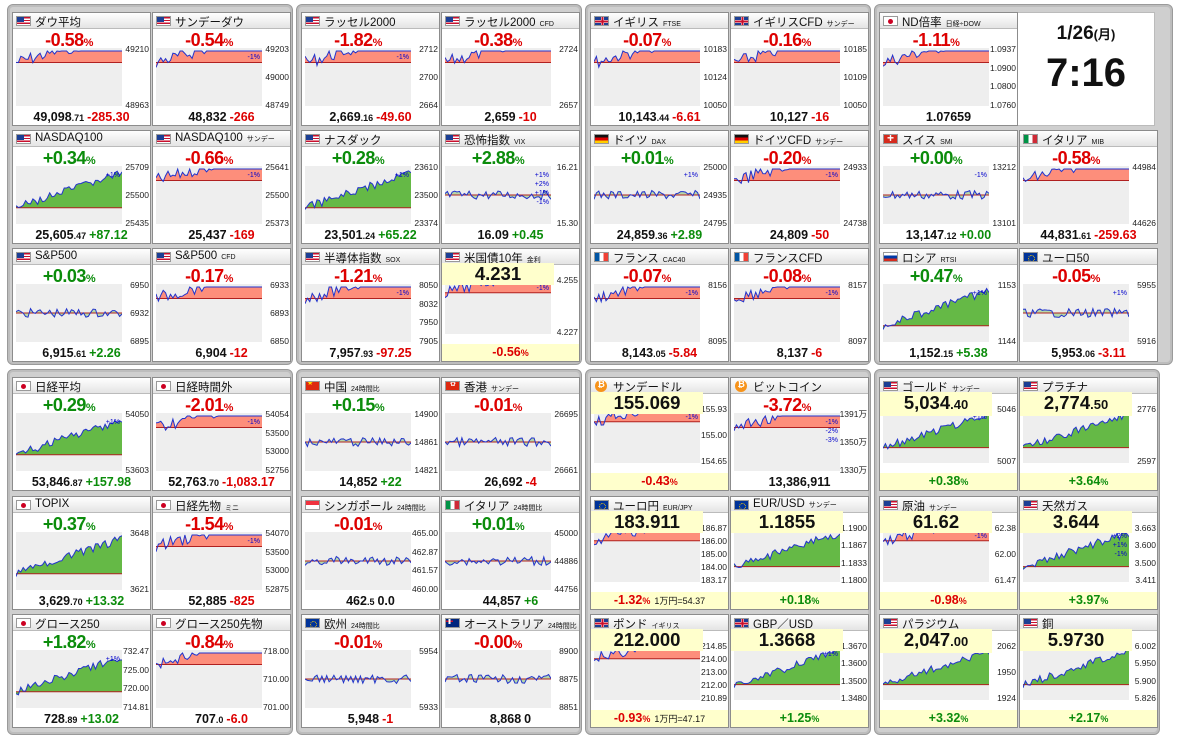 This screenshot has height=739, width=1177. I want to click on market-card: イタリア MIB 44984 44626 -0.58% 44,831.61 -259.63, so click(1088, 187).